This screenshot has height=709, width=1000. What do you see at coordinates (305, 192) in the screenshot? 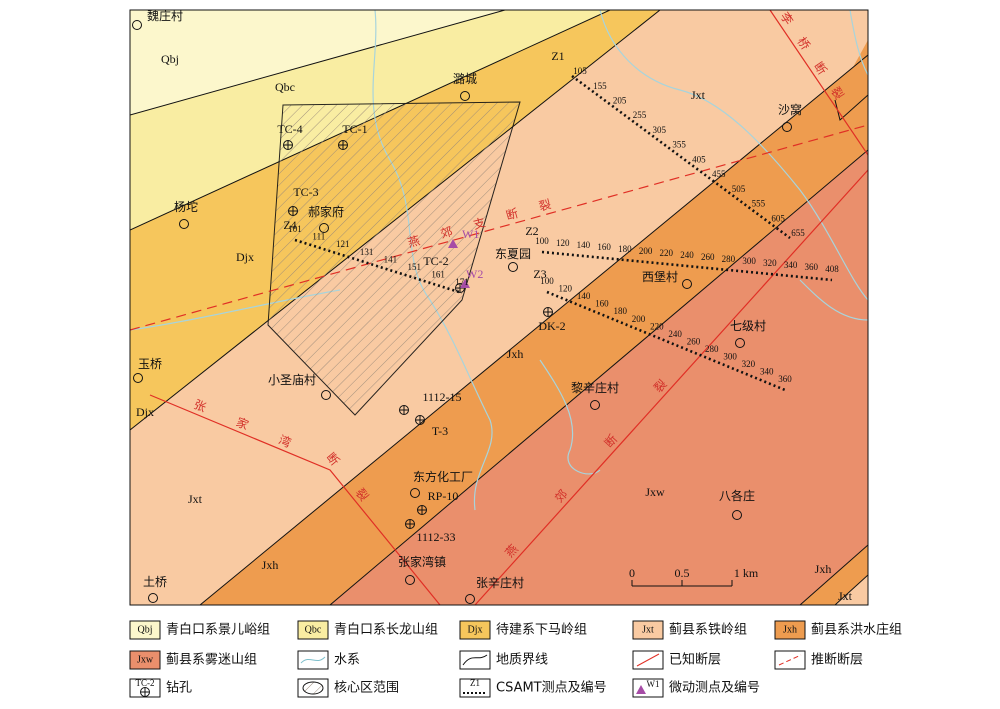
I see `borehole-label: TC-3` at bounding box center [305, 192].